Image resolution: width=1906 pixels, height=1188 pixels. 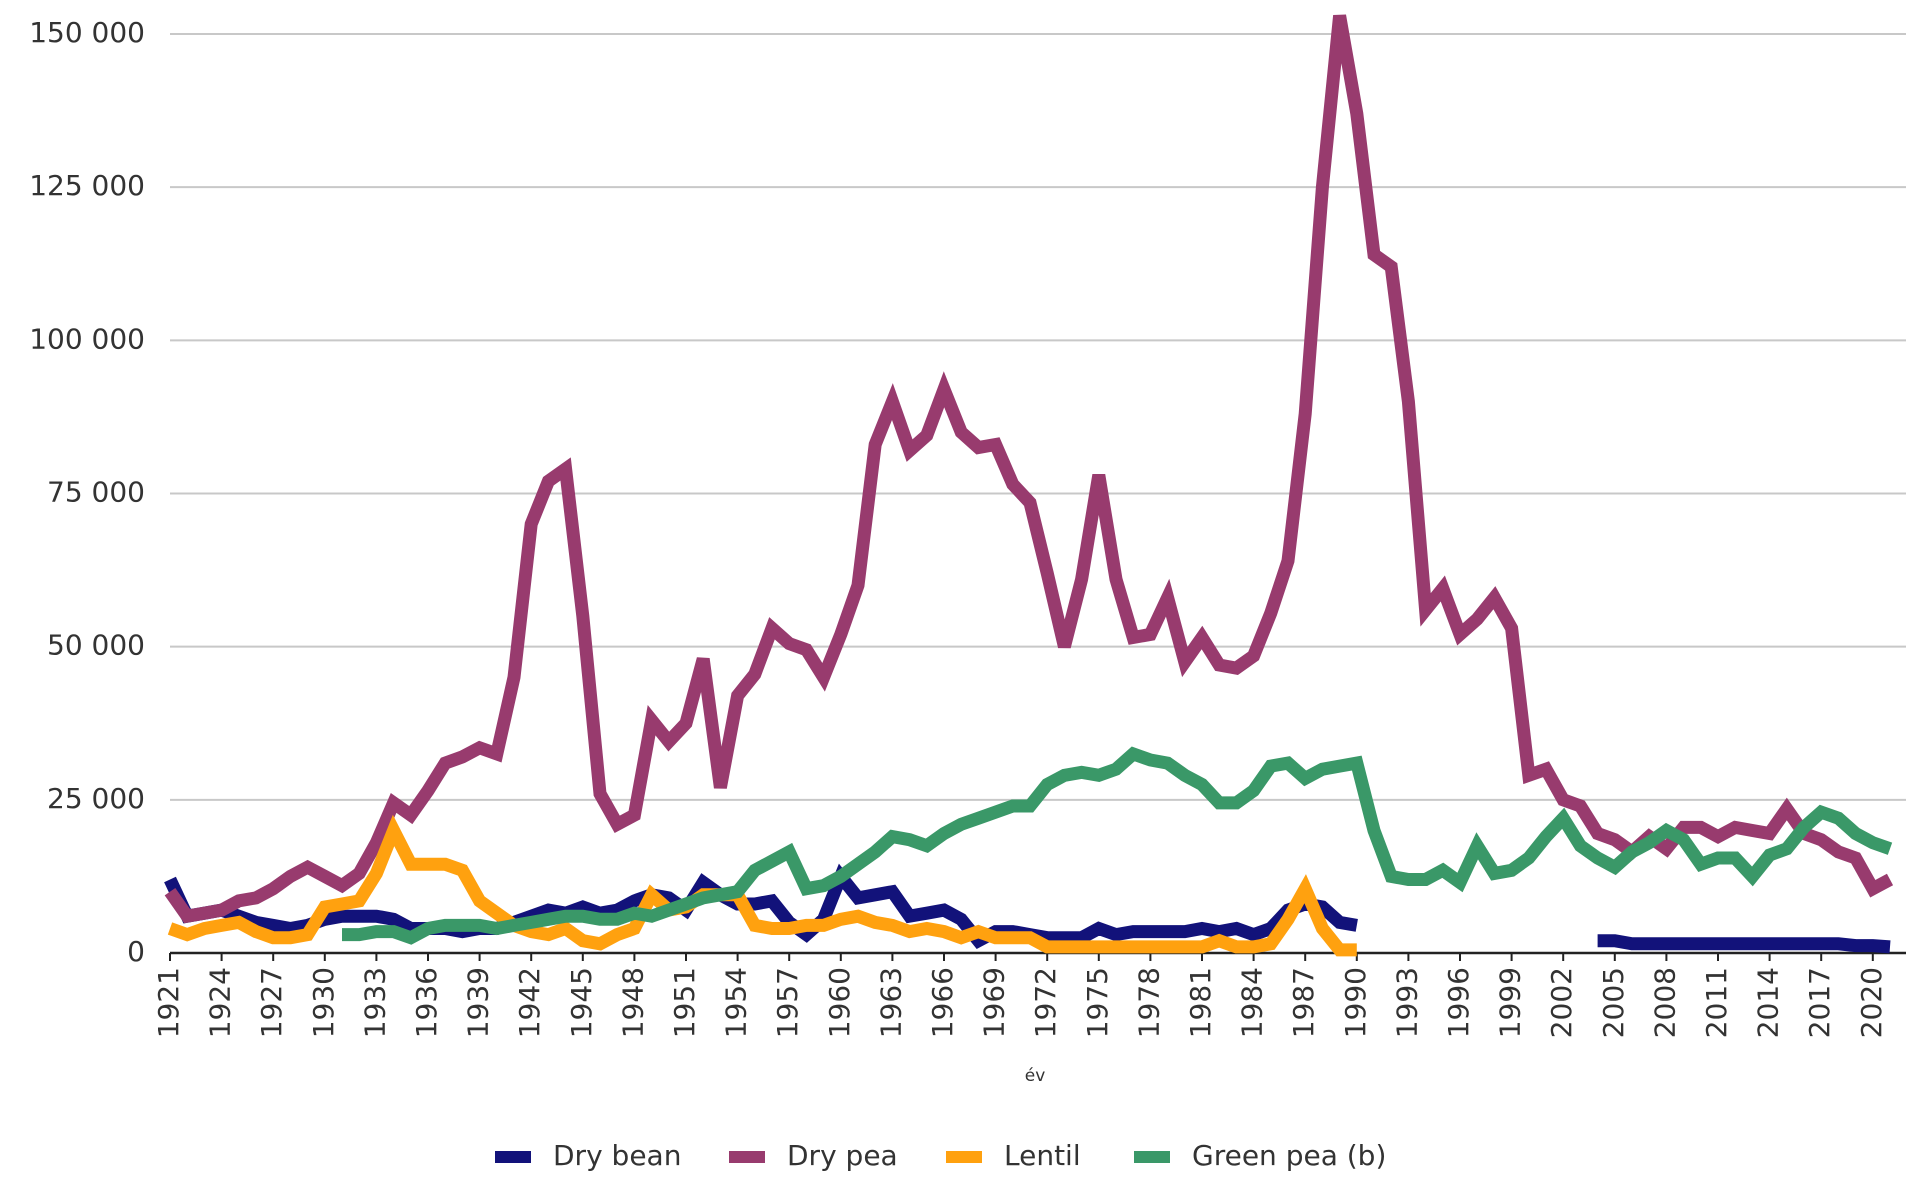 What do you see at coordinates (736, 1002) in the screenshot?
I see `x-tick-label: 1954` at bounding box center [736, 1002].